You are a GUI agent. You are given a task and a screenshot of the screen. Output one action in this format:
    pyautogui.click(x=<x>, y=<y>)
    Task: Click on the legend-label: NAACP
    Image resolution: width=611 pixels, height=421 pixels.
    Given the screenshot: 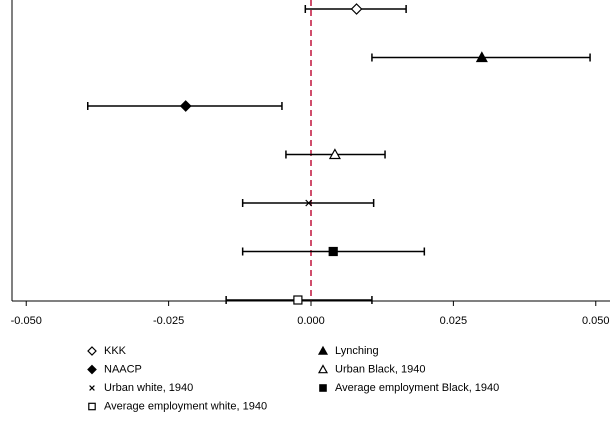 What is the action you would take?
    pyautogui.click(x=123, y=369)
    